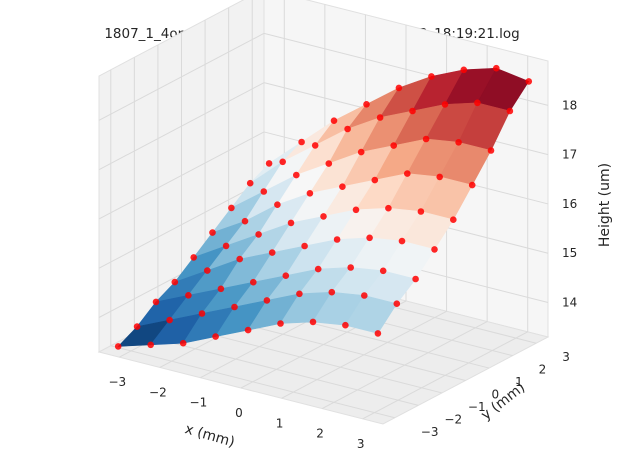  I want to click on z-tick-label: 18, so click(569, 105).